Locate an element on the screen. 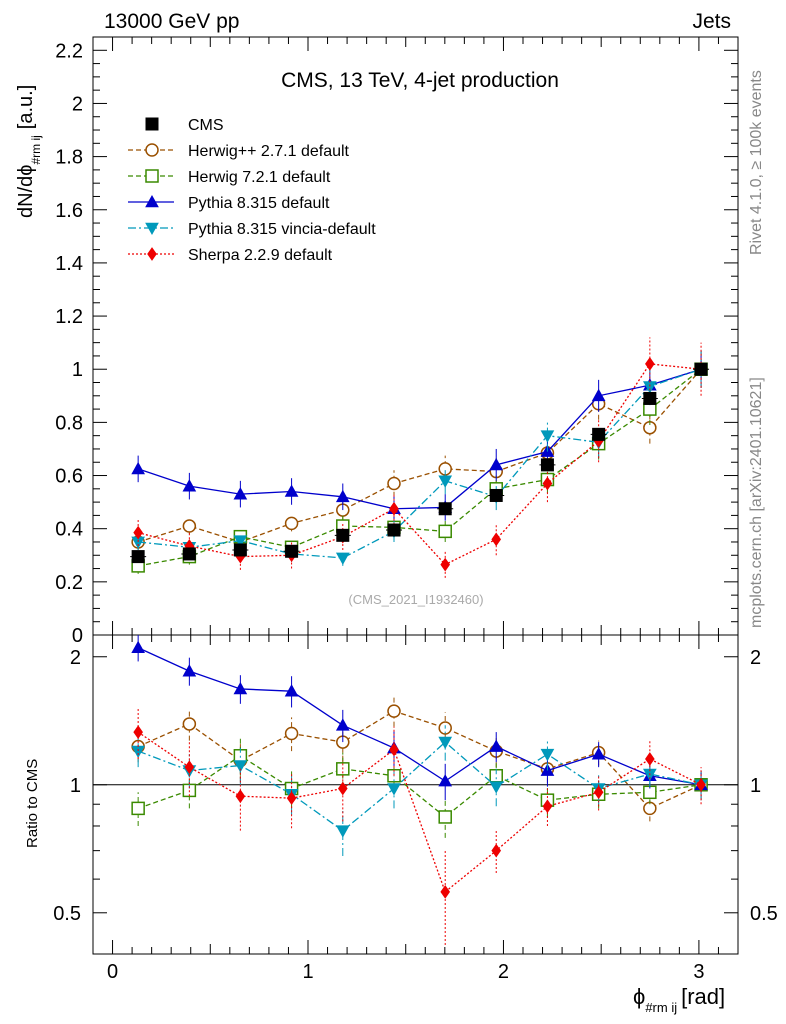 Image resolution: width=786 pixels, height=1024 pixels. y-tick-label-main: 1.6 is located at coordinates (69, 211).